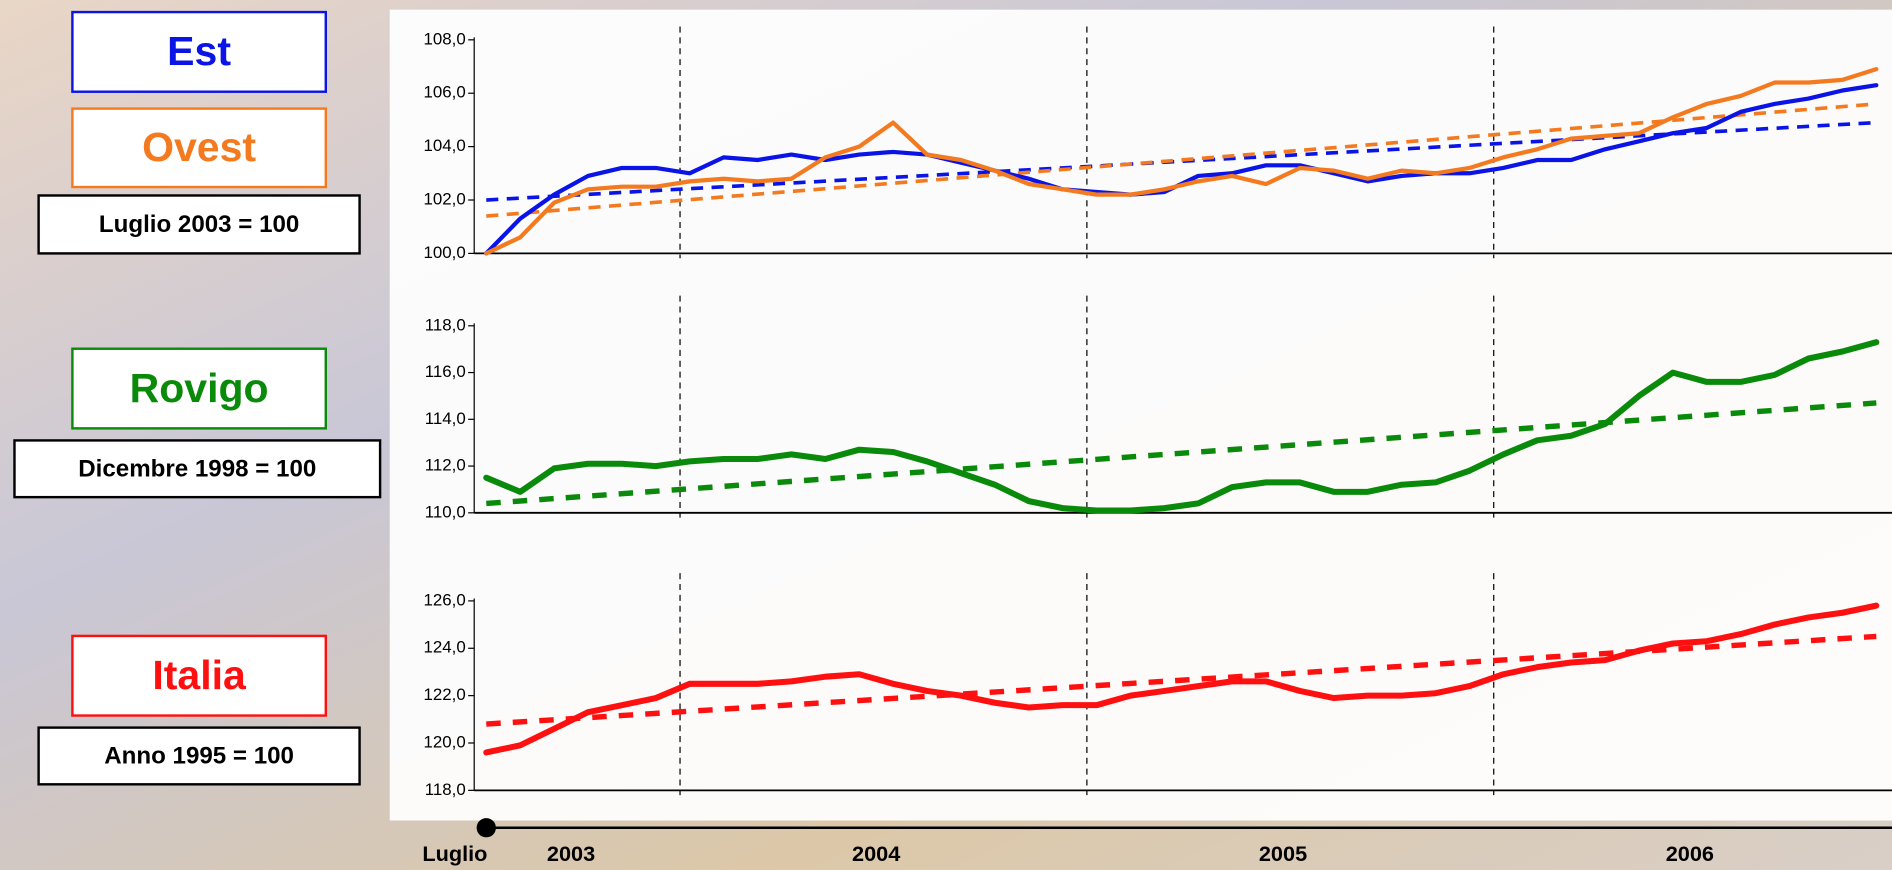 The width and height of the screenshot is (1892, 870). I want to click on legend-label: Italia, so click(199, 675).